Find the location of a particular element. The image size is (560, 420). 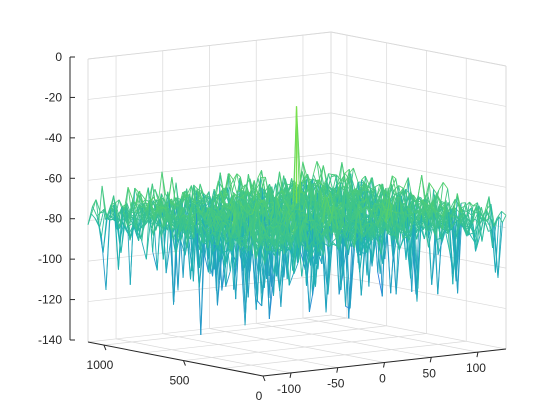

box-edge is located at coordinates (418, 49).